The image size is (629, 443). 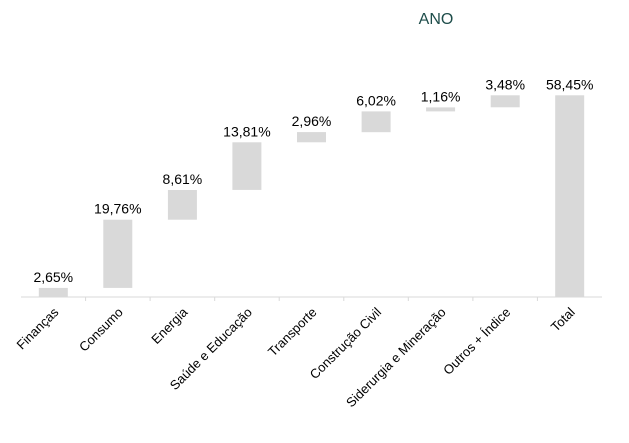 What do you see at coordinates (312, 121) in the screenshot?
I see `data-label-5: 2,96%` at bounding box center [312, 121].